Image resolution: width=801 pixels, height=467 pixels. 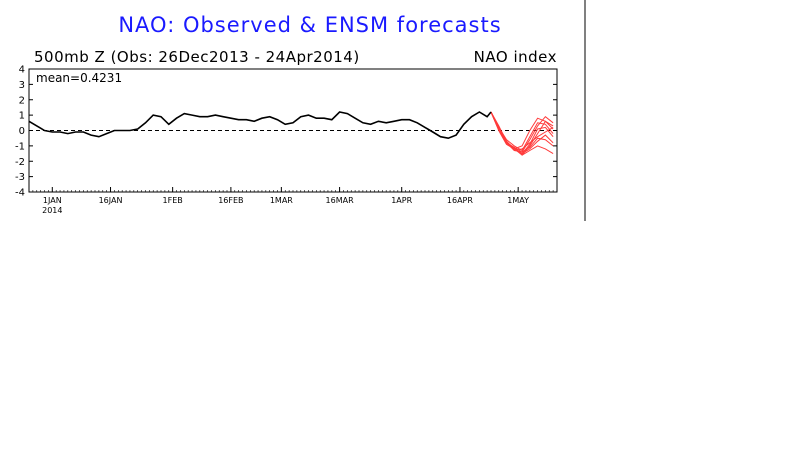 What do you see at coordinates (20, 193) in the screenshot?
I see `y-tick-label: -4` at bounding box center [20, 193].